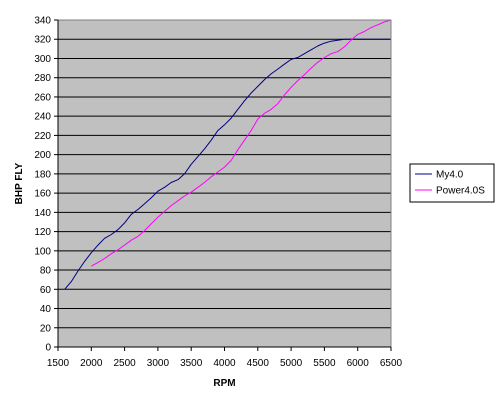 Image resolution: width=500 pixels, height=402 pixels. What do you see at coordinates (46, 328) in the screenshot?
I see `y-tick-label: 20` at bounding box center [46, 328].